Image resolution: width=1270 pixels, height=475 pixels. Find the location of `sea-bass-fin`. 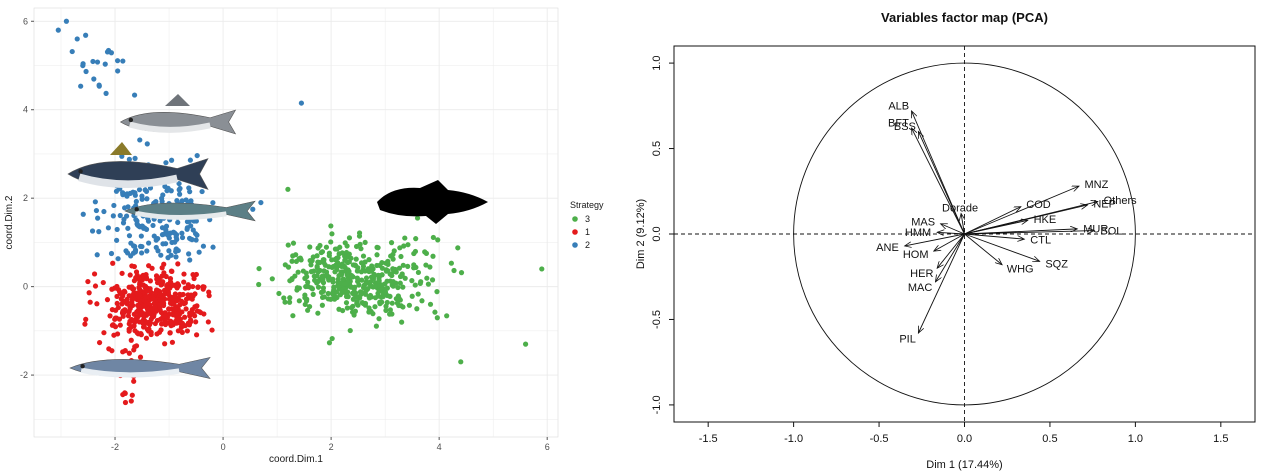

sea-bass-fin is located at coordinates (177, 100).